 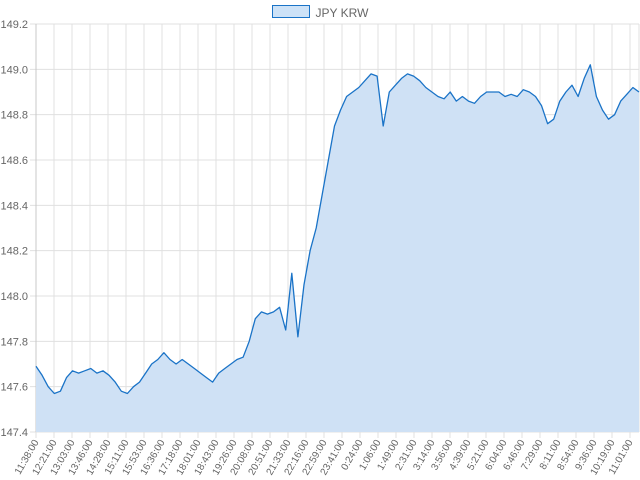 I want to click on y-tick-label: 147.8, so click(x=14, y=342).